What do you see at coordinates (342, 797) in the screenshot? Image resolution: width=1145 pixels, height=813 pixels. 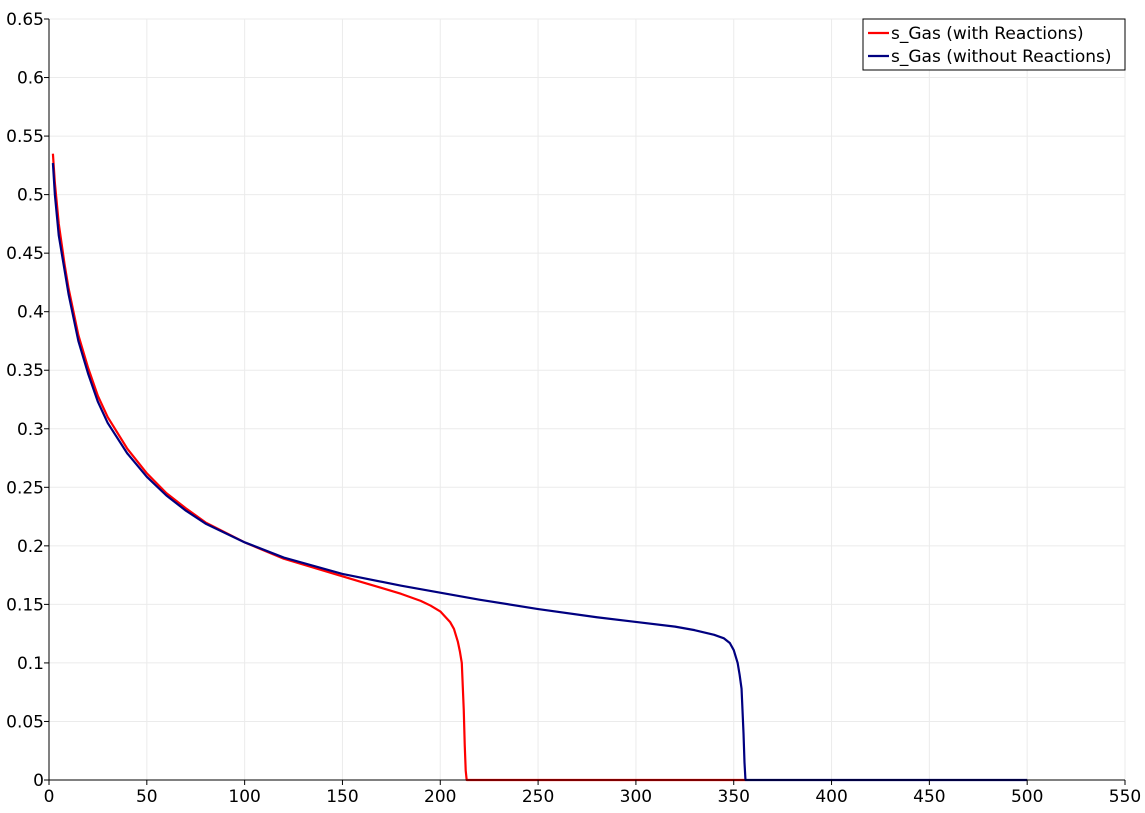 I see `x-tick-label: 150` at bounding box center [342, 797].